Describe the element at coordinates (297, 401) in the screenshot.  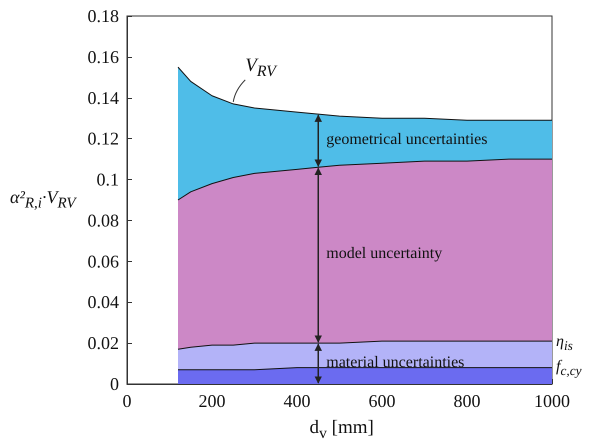
I see `x-tick-label: 400` at that location.